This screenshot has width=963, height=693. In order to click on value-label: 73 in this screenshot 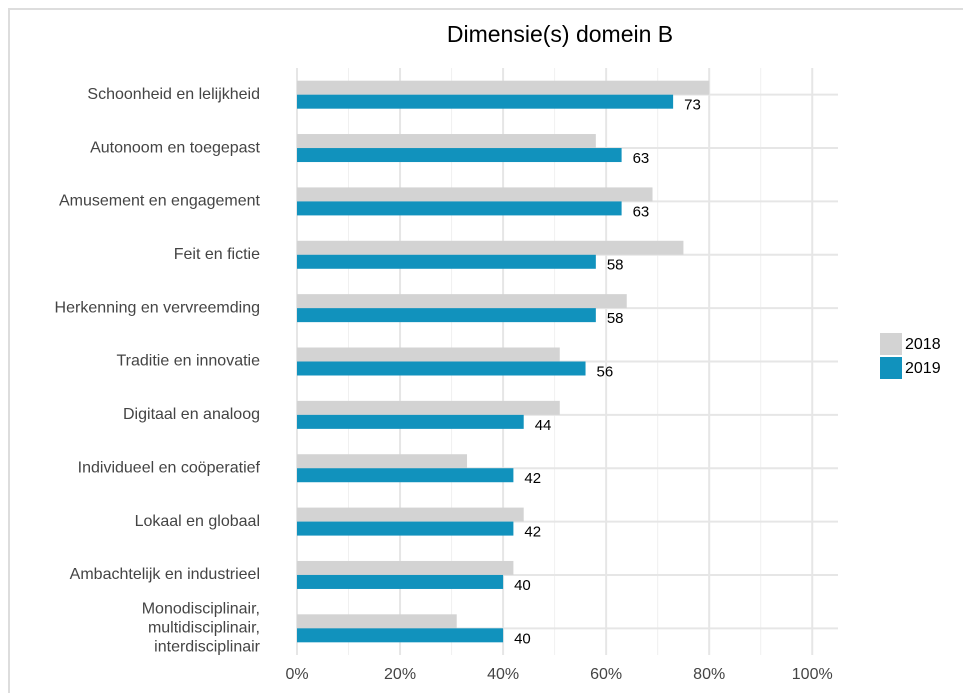, I will do `click(692, 105)`.